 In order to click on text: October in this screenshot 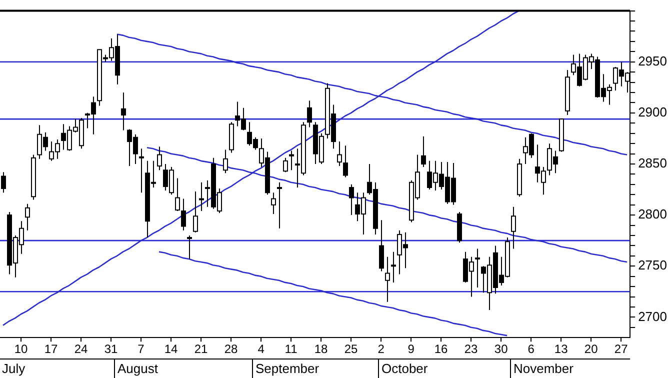, I will do `click(405, 368)`.